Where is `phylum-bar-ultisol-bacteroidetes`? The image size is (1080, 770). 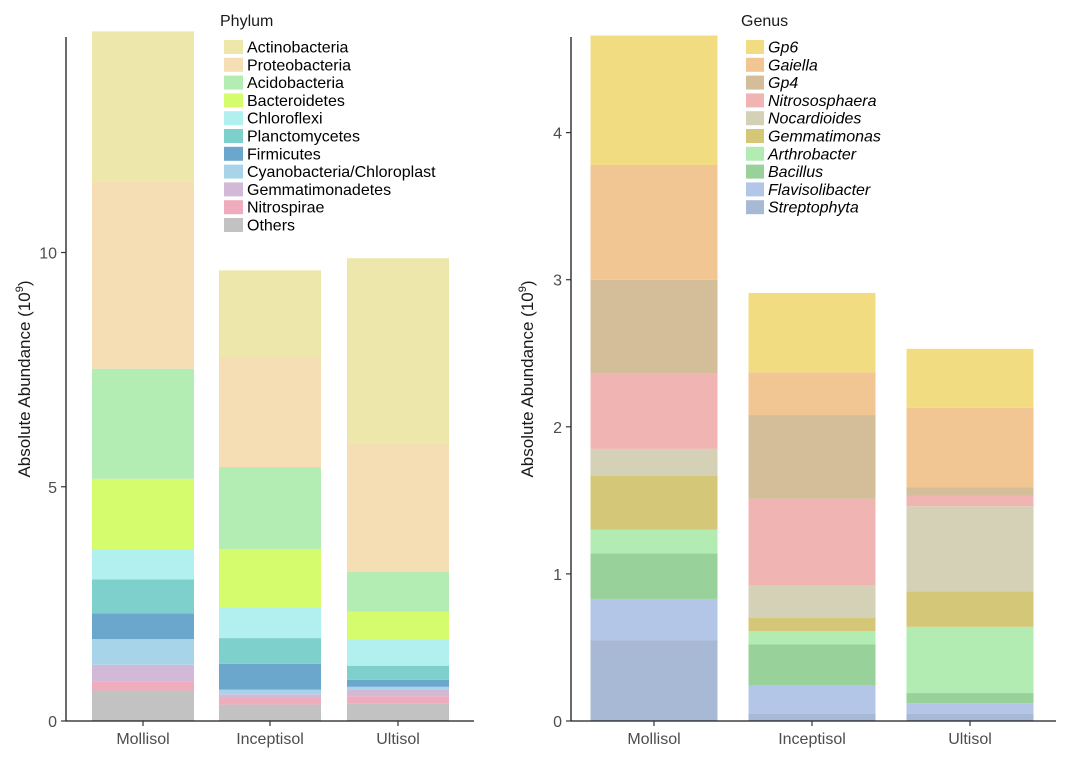
phylum-bar-ultisol-bacteroidetes is located at coordinates (398, 625).